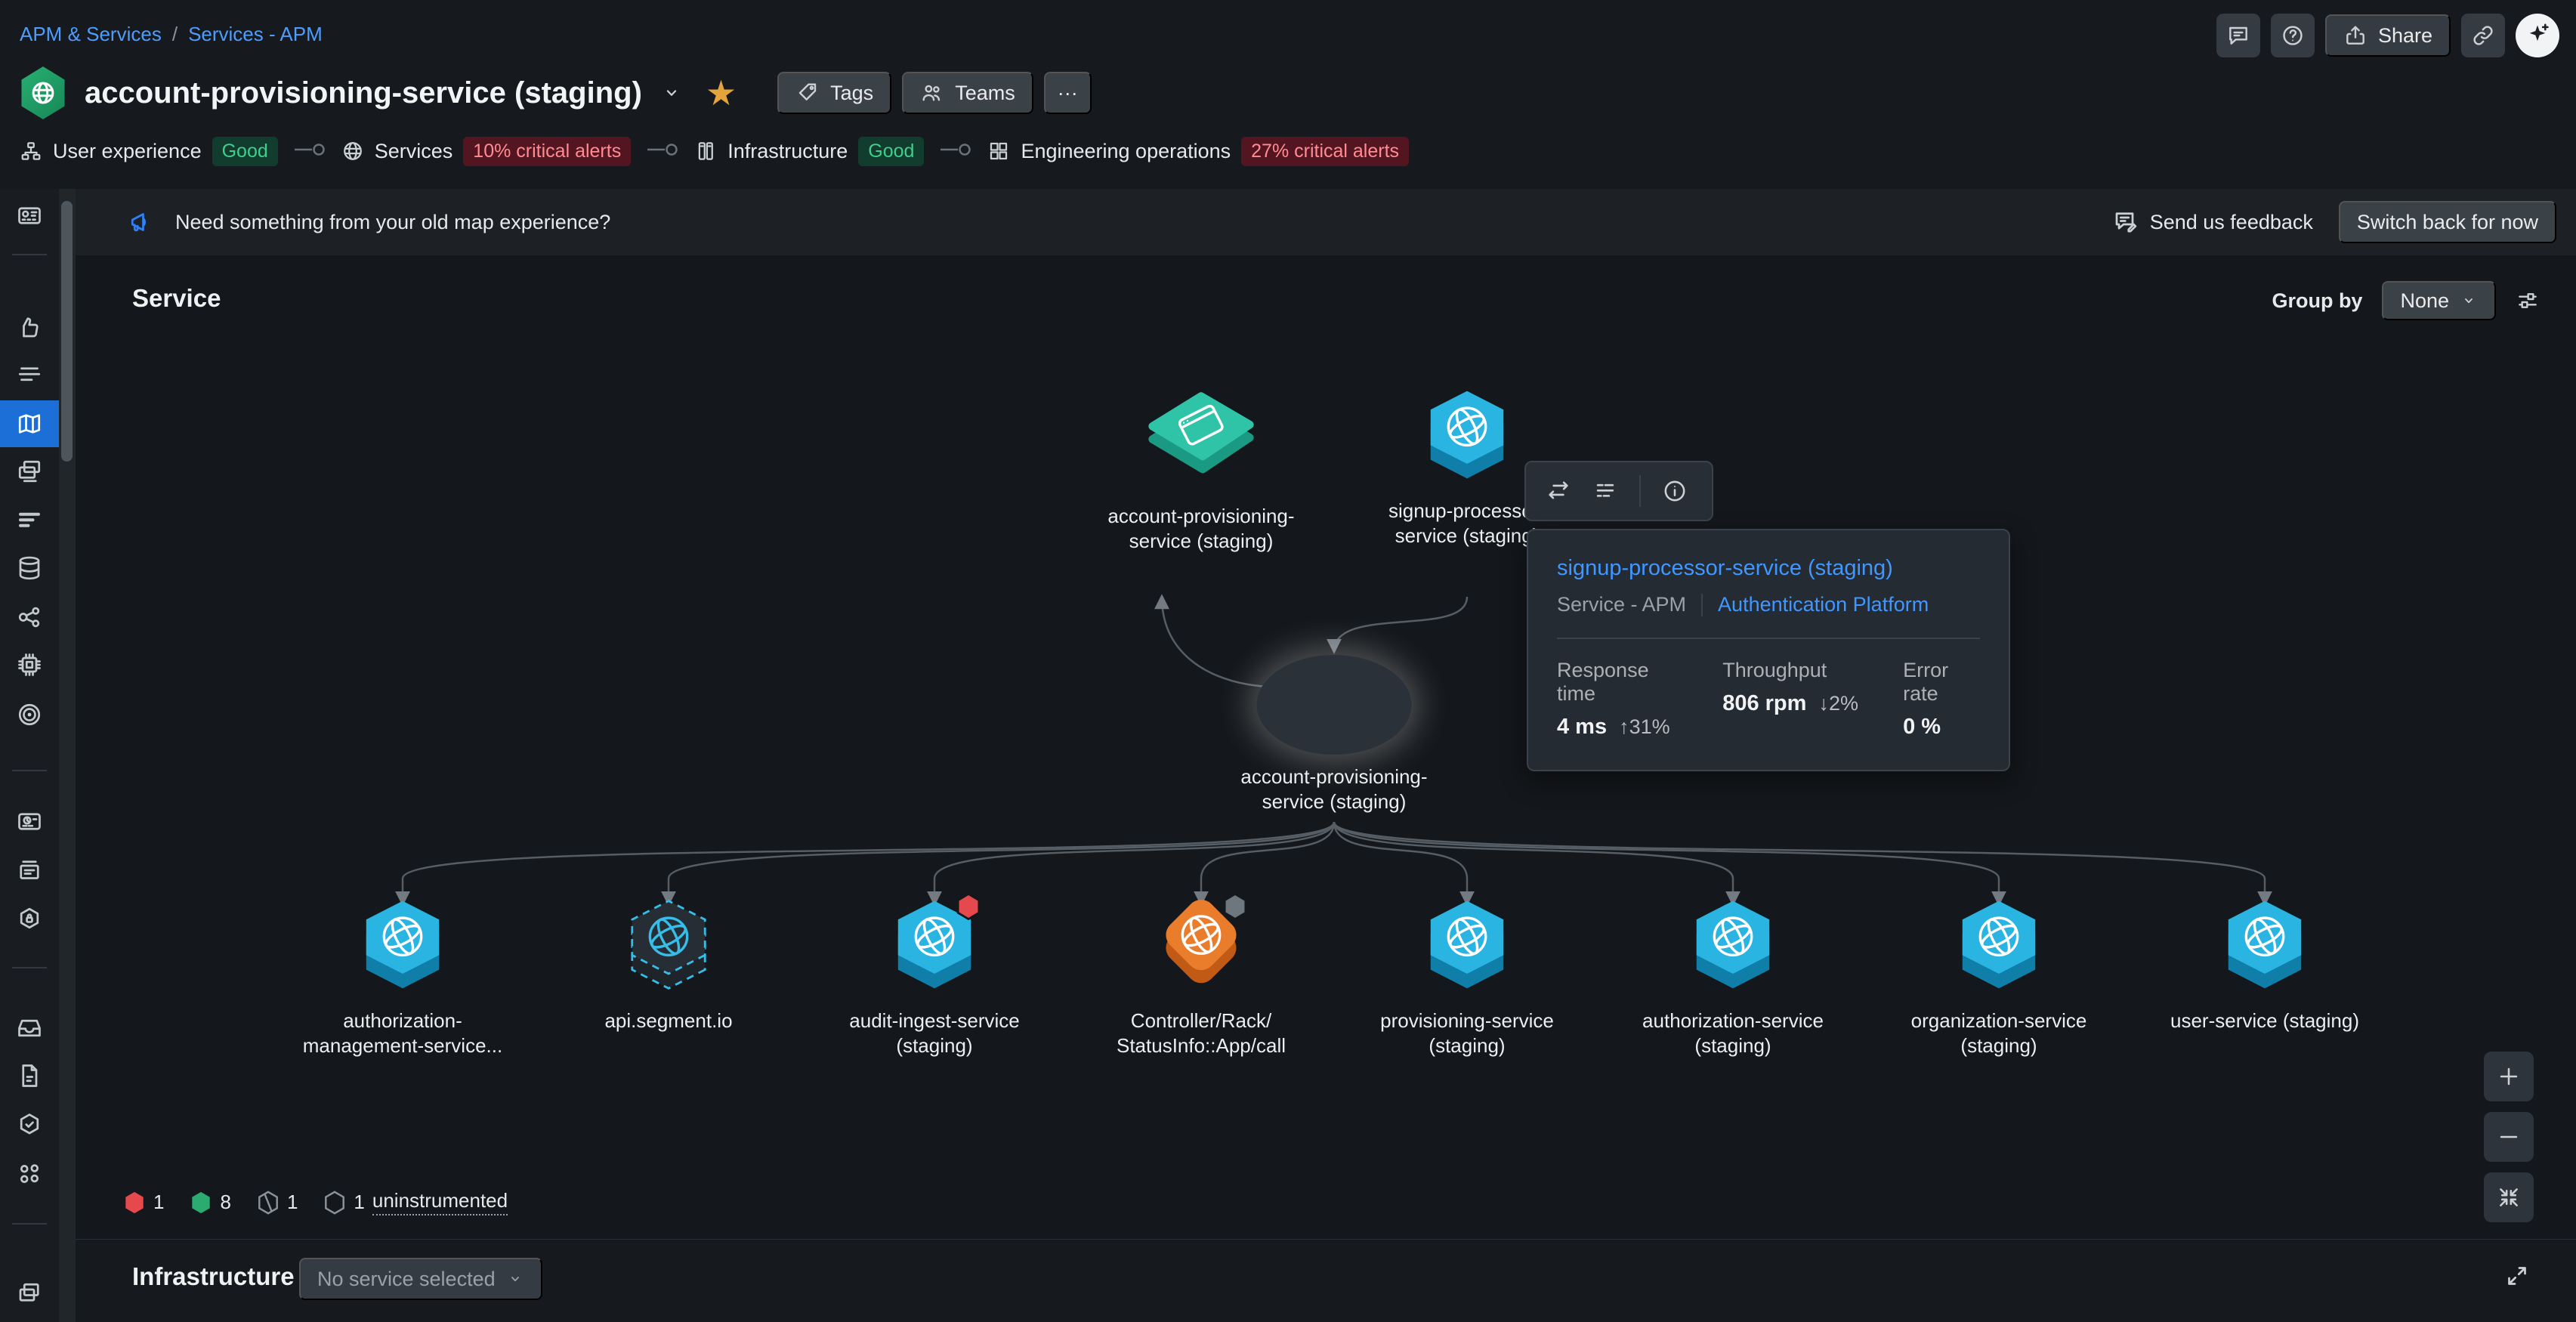 This screenshot has width=2576, height=1322. I want to click on sidebar-item-monitor, so click(29, 822).